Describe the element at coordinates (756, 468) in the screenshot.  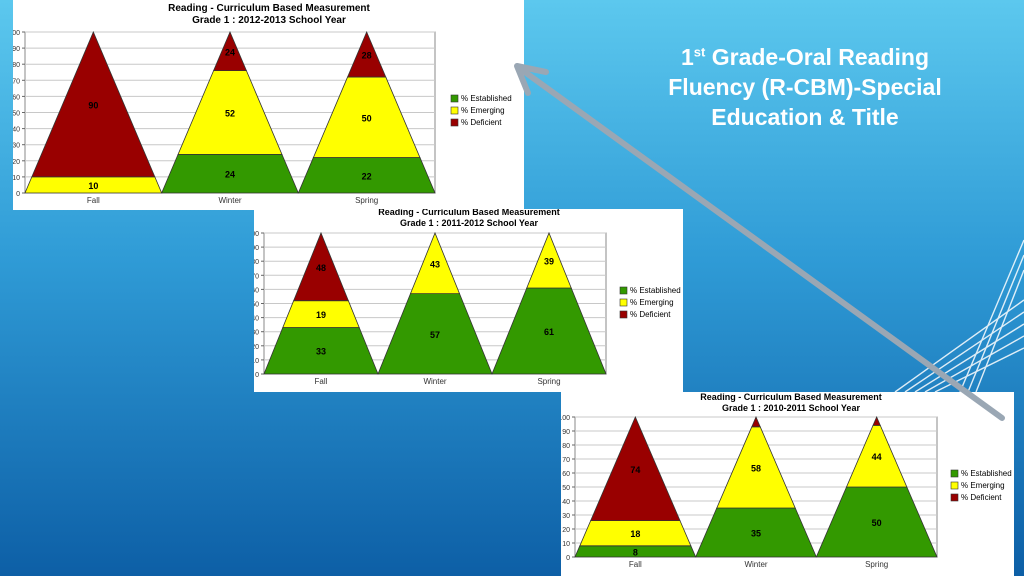
I see `data-label: 58` at that location.